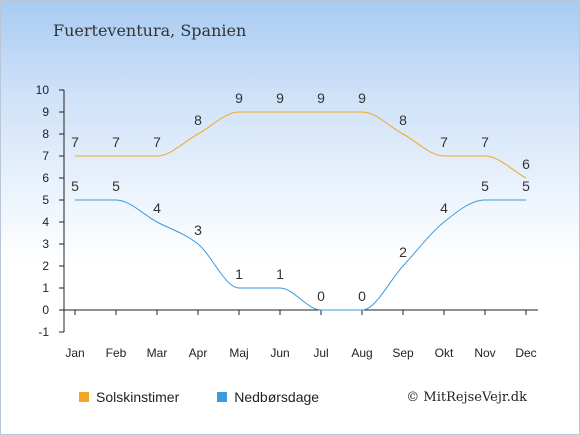 The height and width of the screenshot is (435, 580). Describe the element at coordinates (43, 332) in the screenshot. I see `y-tick-label: -1` at that location.